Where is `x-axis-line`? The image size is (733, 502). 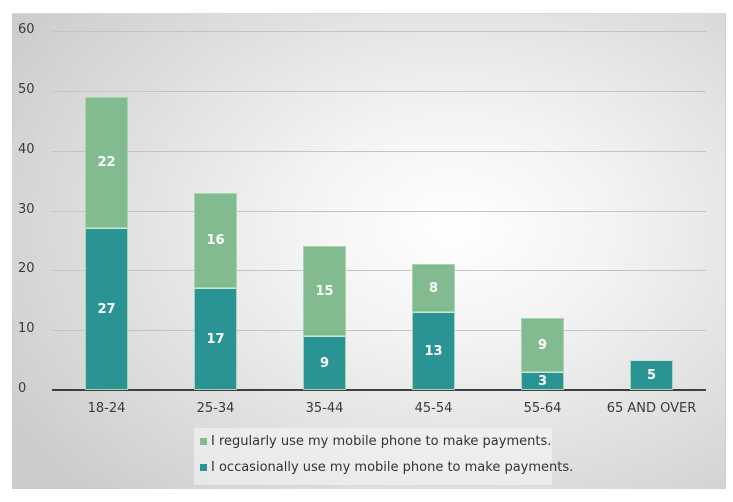
x-axis-line is located at coordinates (379, 390).